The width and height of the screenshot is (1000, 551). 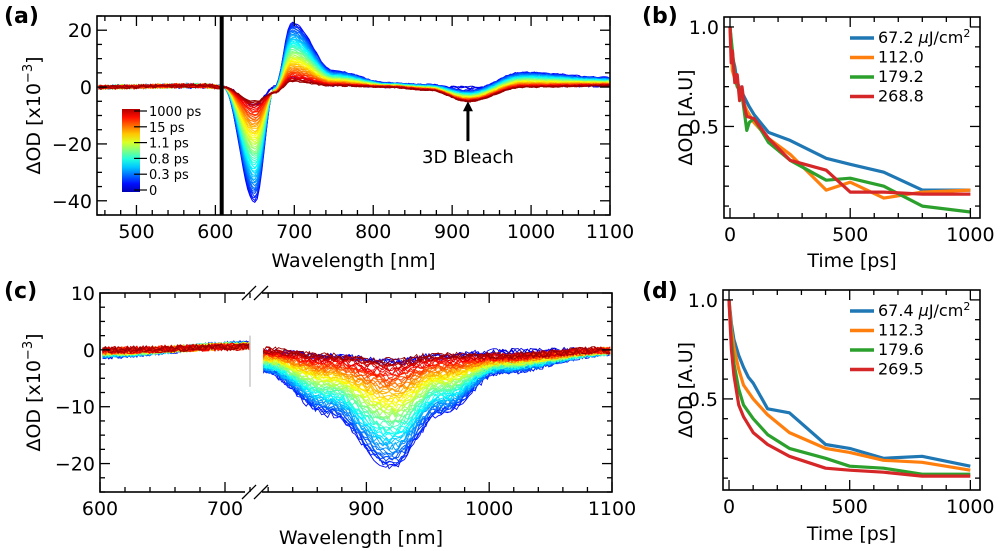 What do you see at coordinates (489, 509) in the screenshot?
I see `panel-c-x-tick-label: 1000` at bounding box center [489, 509].